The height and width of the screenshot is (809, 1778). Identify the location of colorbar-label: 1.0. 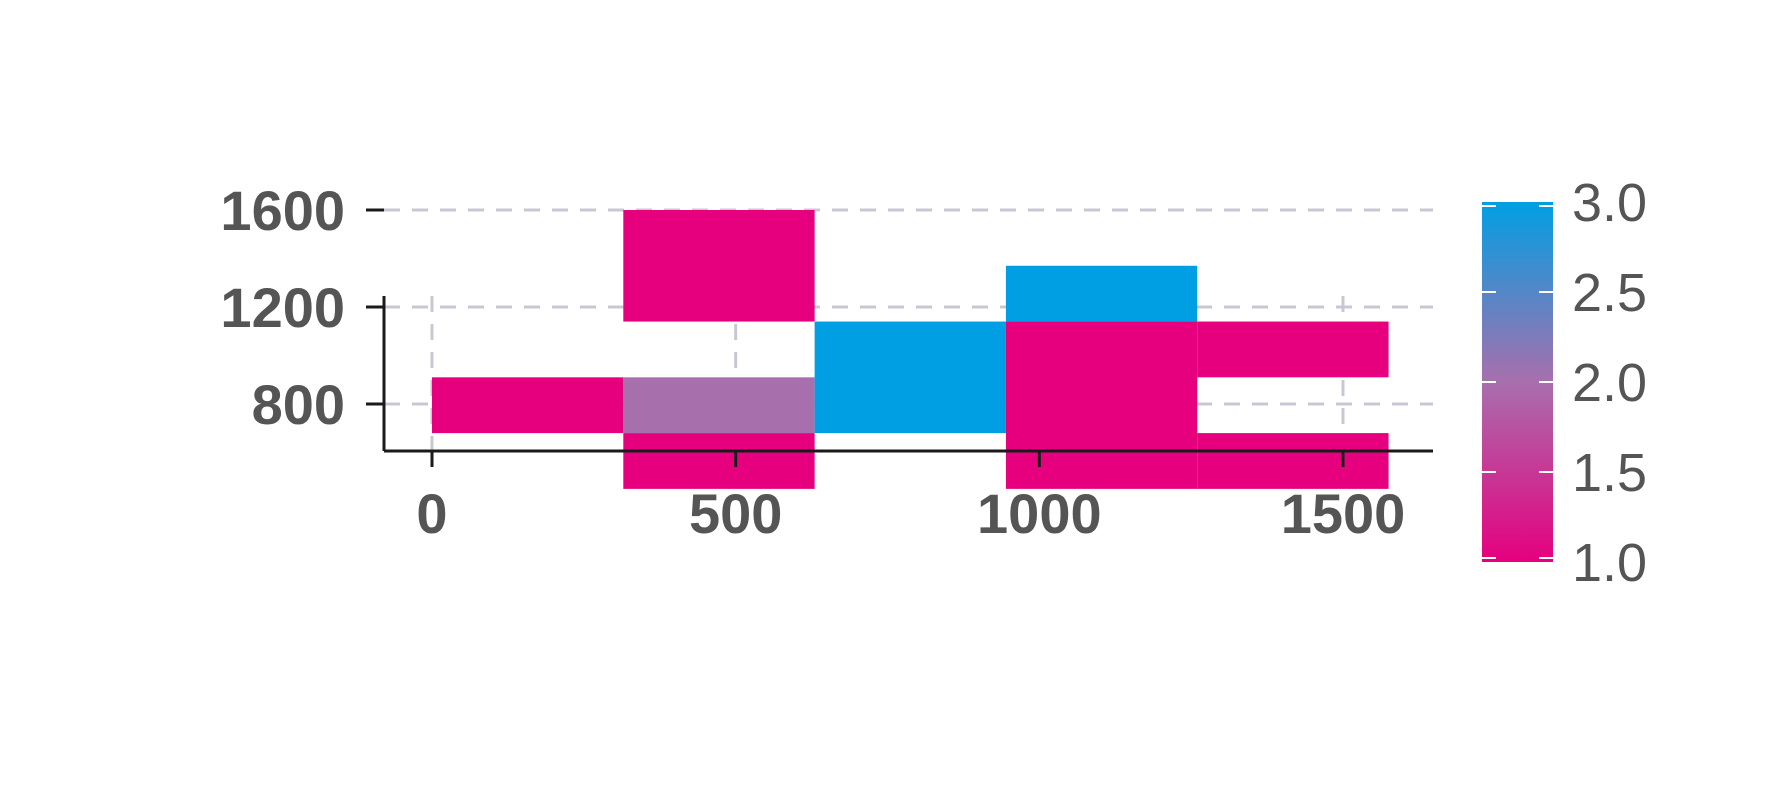
(1609, 563).